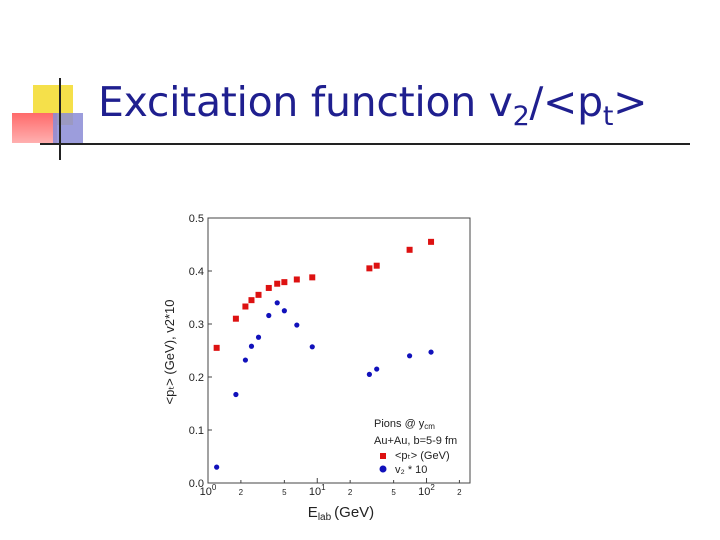  Describe the element at coordinates (196, 378) in the screenshot. I see `y-tick-label: 0.2` at that location.